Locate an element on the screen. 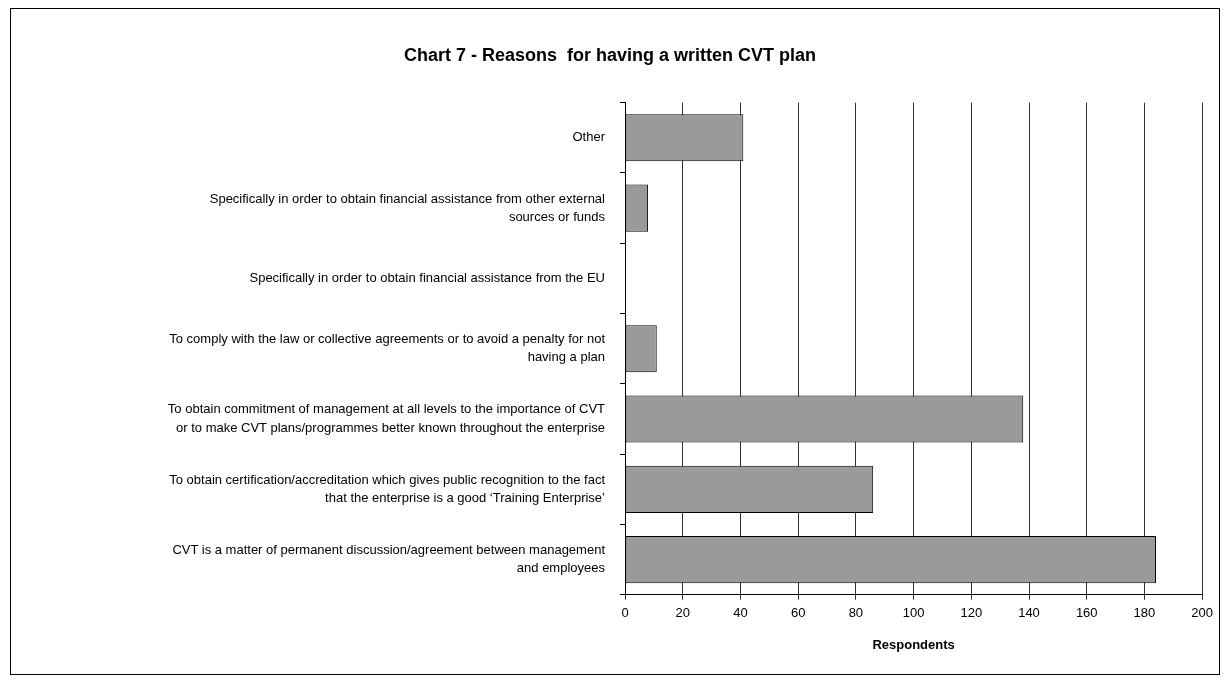 The height and width of the screenshot is (688, 1230). y-tick-label: Specifically in order to obtain financial assistance from the EU is located at coordinates (427, 277).